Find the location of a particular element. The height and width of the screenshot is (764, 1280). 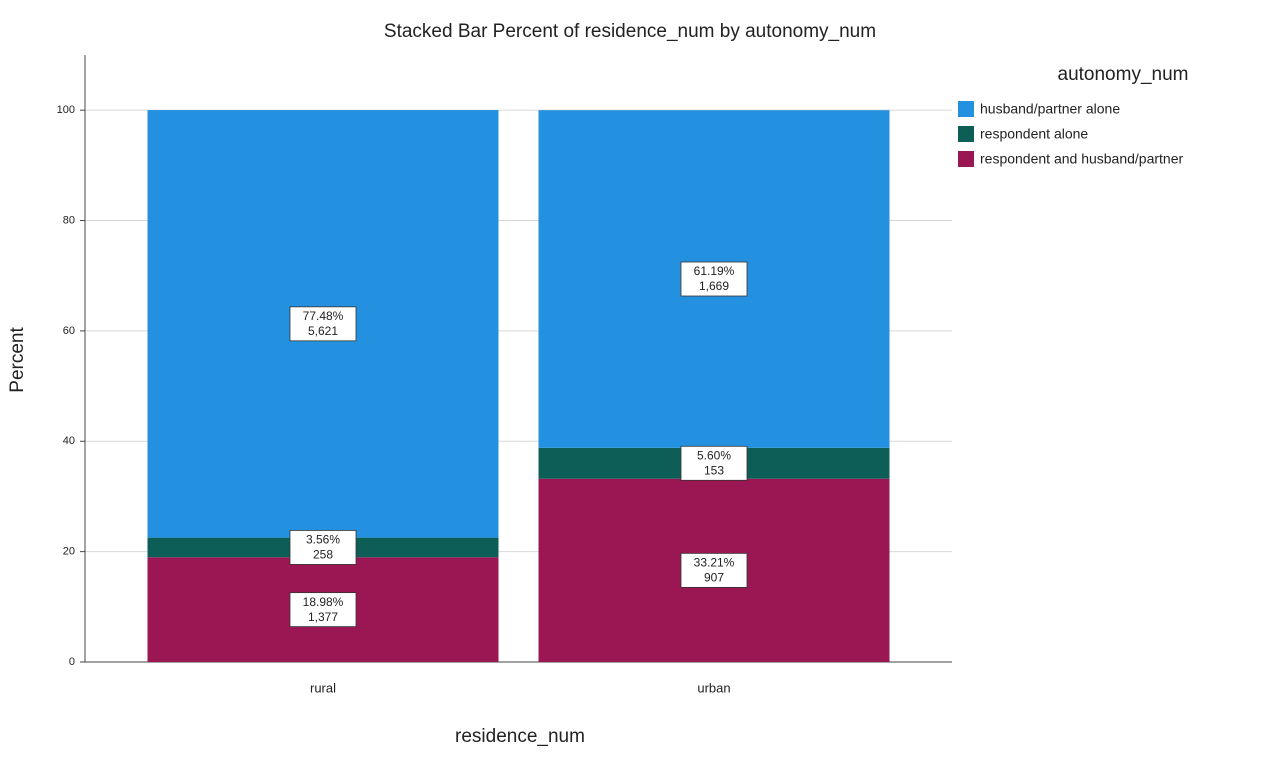

legend-label: respondent alone is located at coordinates (1034, 134).